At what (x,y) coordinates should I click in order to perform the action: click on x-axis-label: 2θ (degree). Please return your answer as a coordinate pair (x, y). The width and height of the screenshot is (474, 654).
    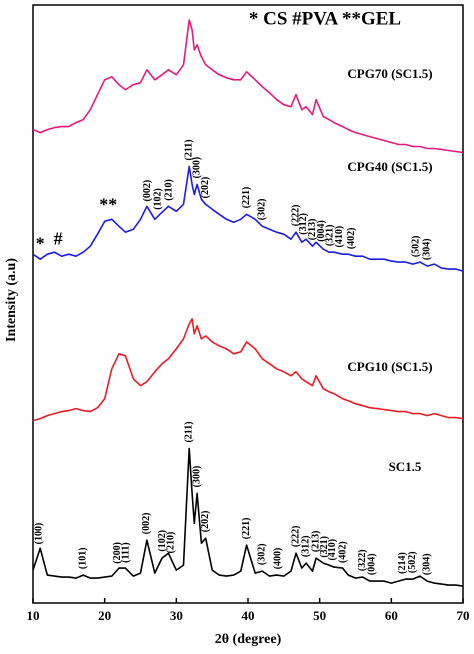
    Looking at the image, I should click on (248, 639).